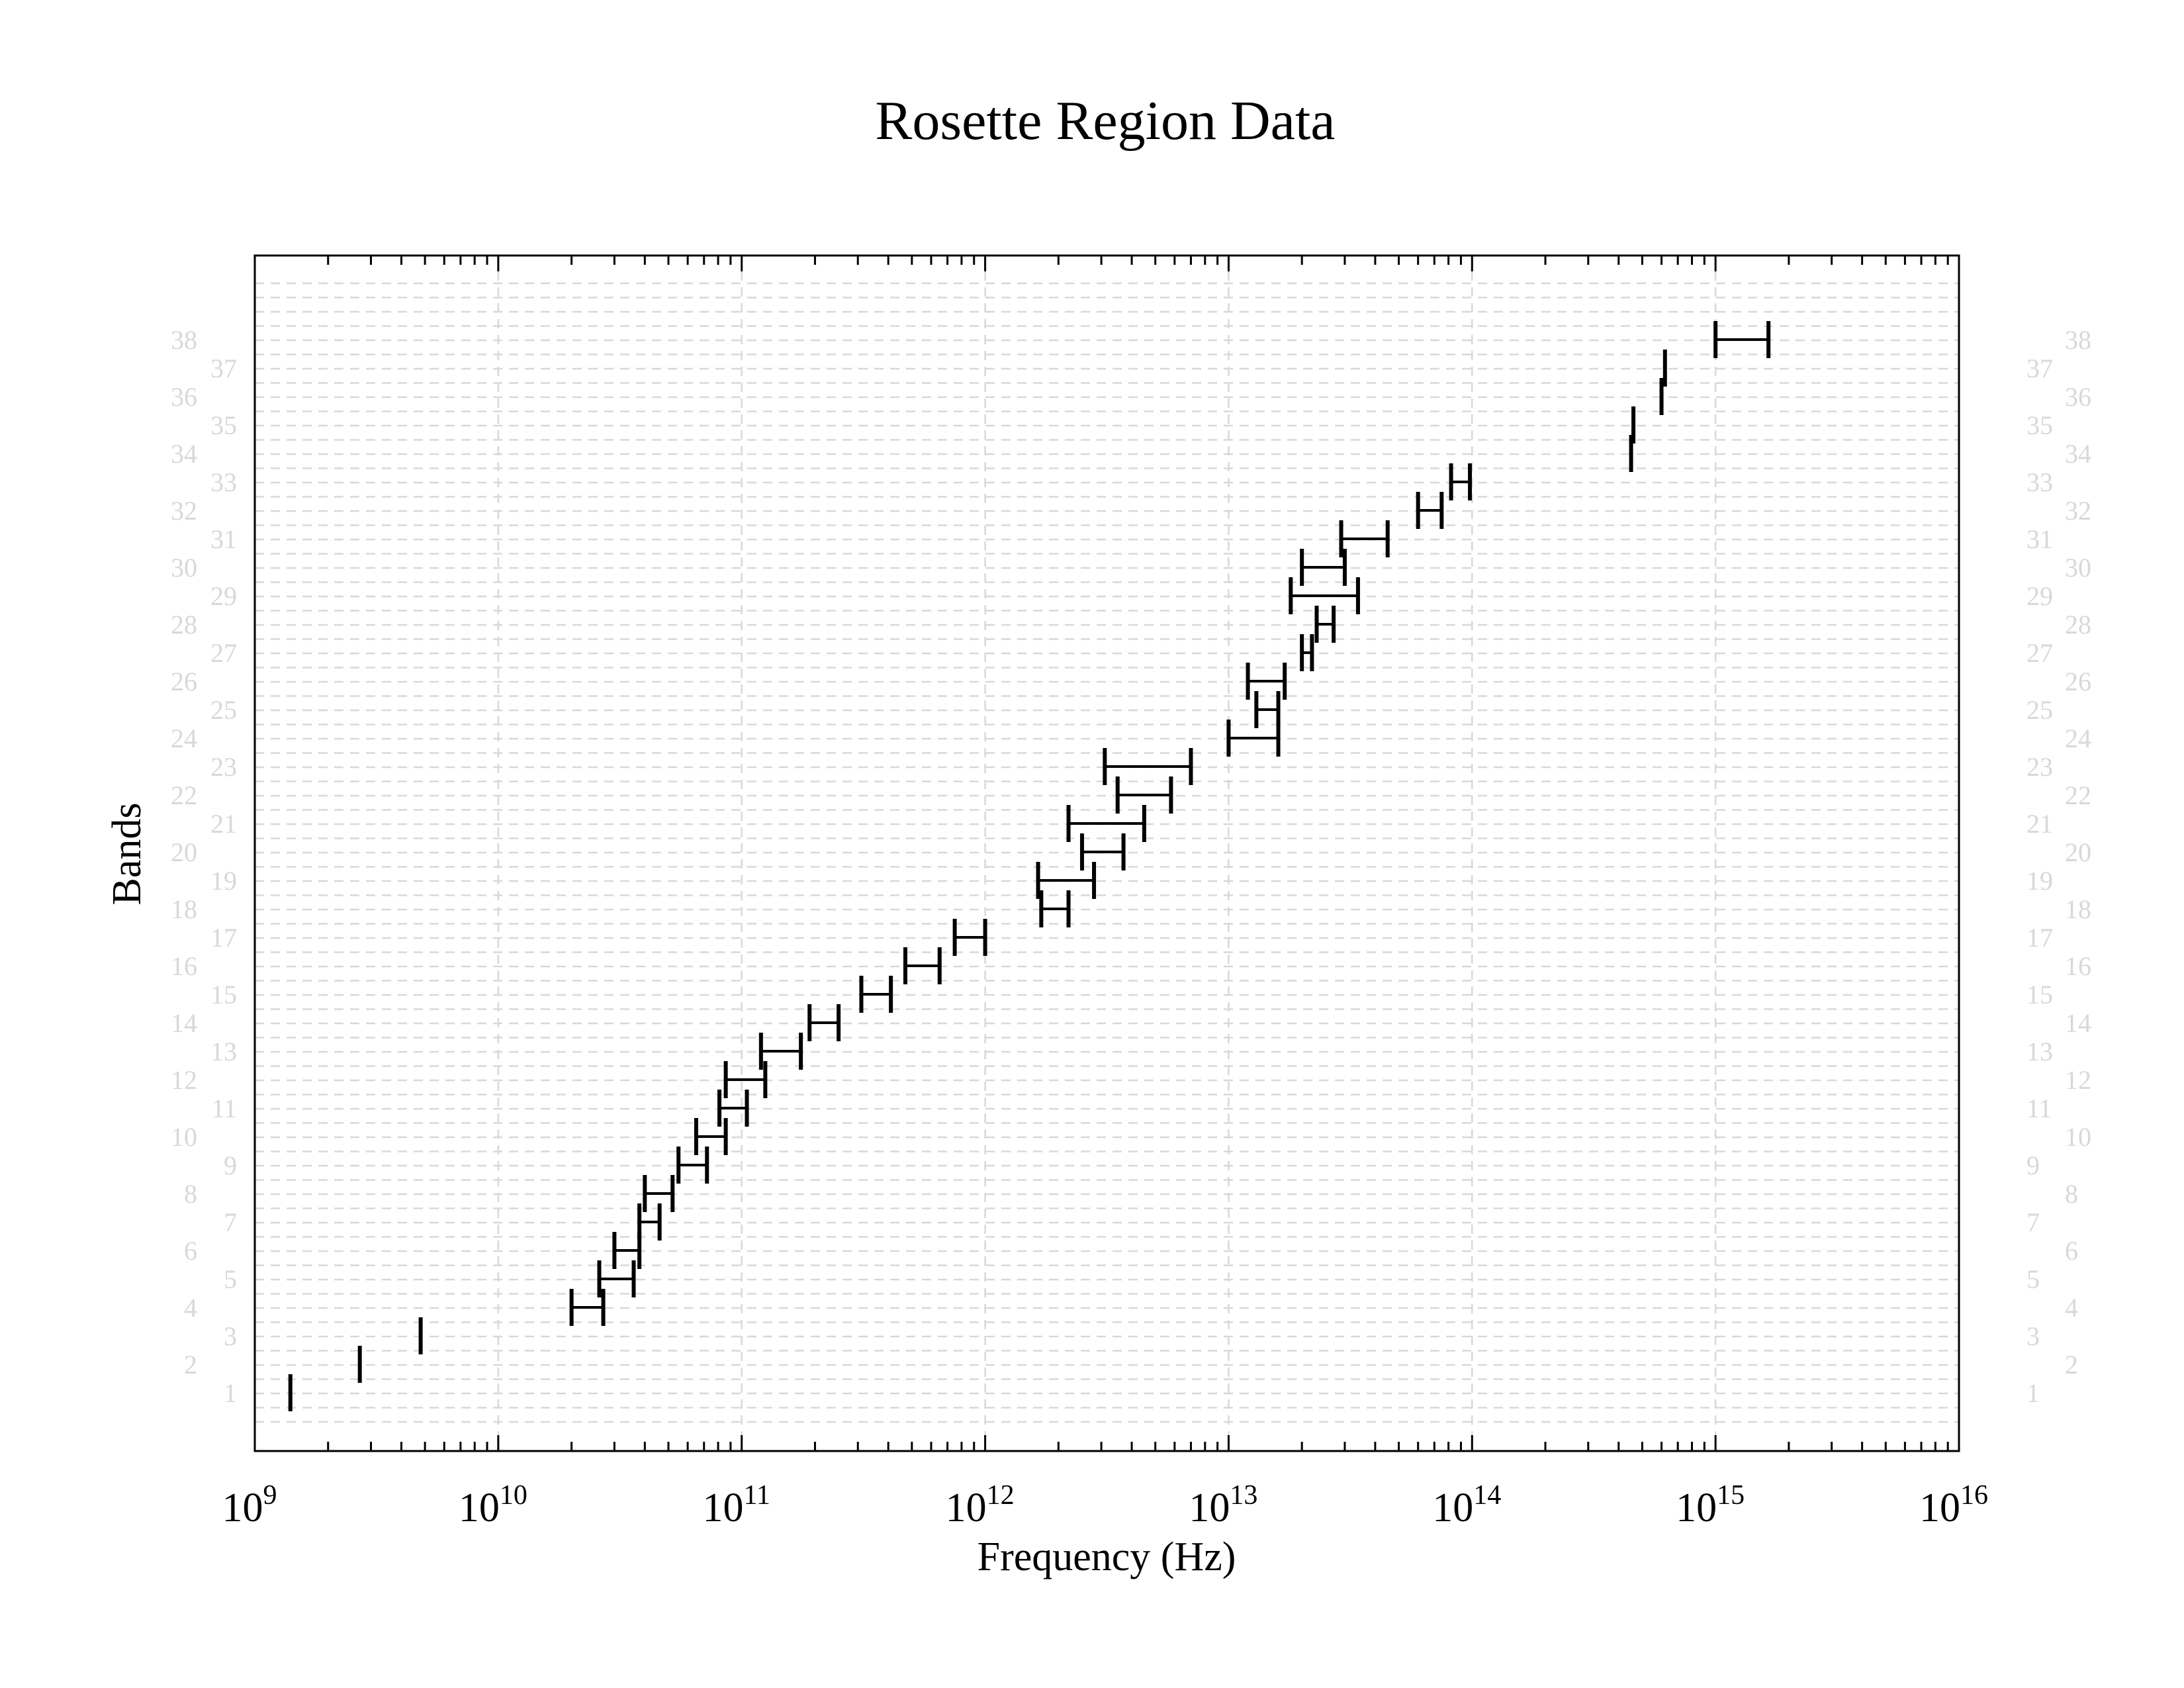  Describe the element at coordinates (224, 881) in the screenshot. I see `y-tick-label-left: 19` at that location.